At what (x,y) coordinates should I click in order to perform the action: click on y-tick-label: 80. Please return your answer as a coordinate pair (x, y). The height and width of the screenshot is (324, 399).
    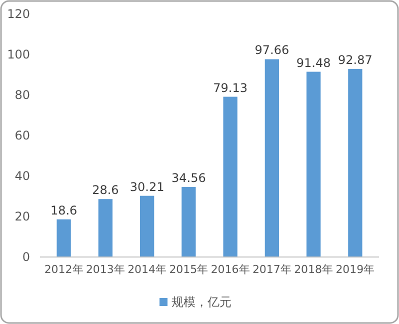
    Looking at the image, I should click on (22, 95).